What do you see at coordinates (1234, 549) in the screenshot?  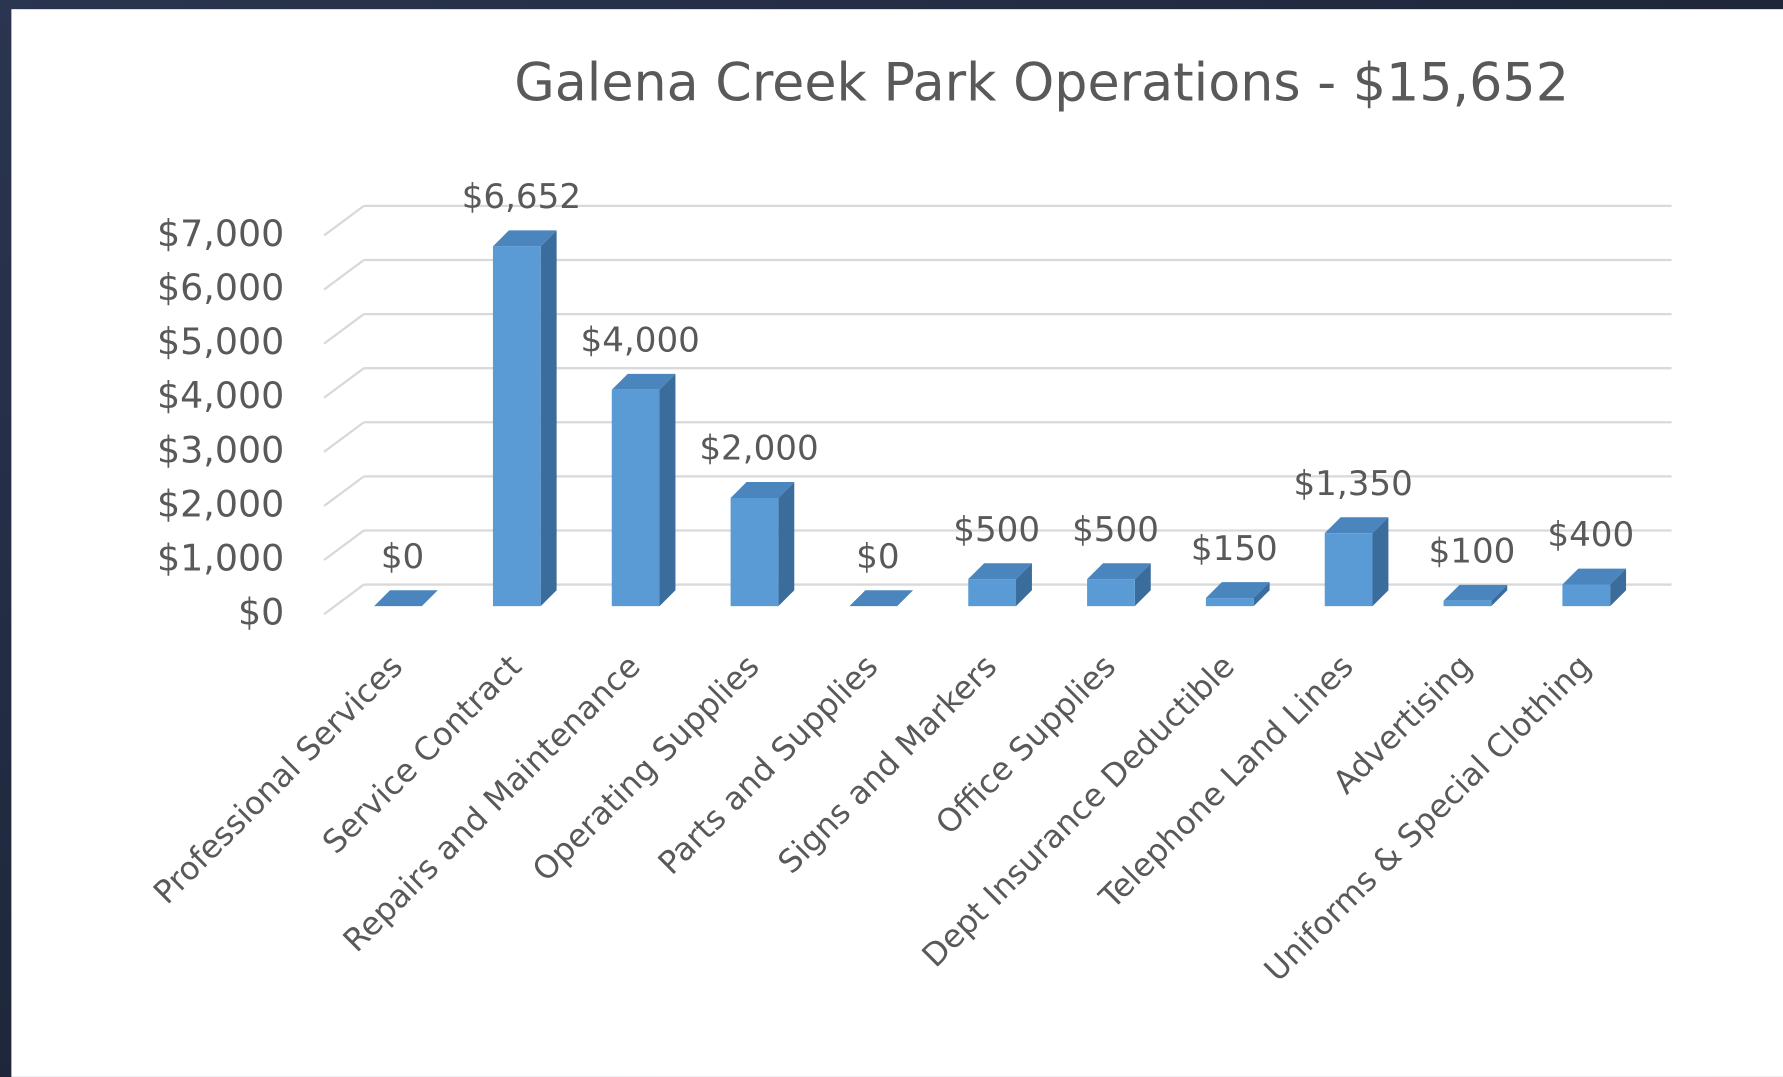 I see `data-label: $150` at bounding box center [1234, 549].